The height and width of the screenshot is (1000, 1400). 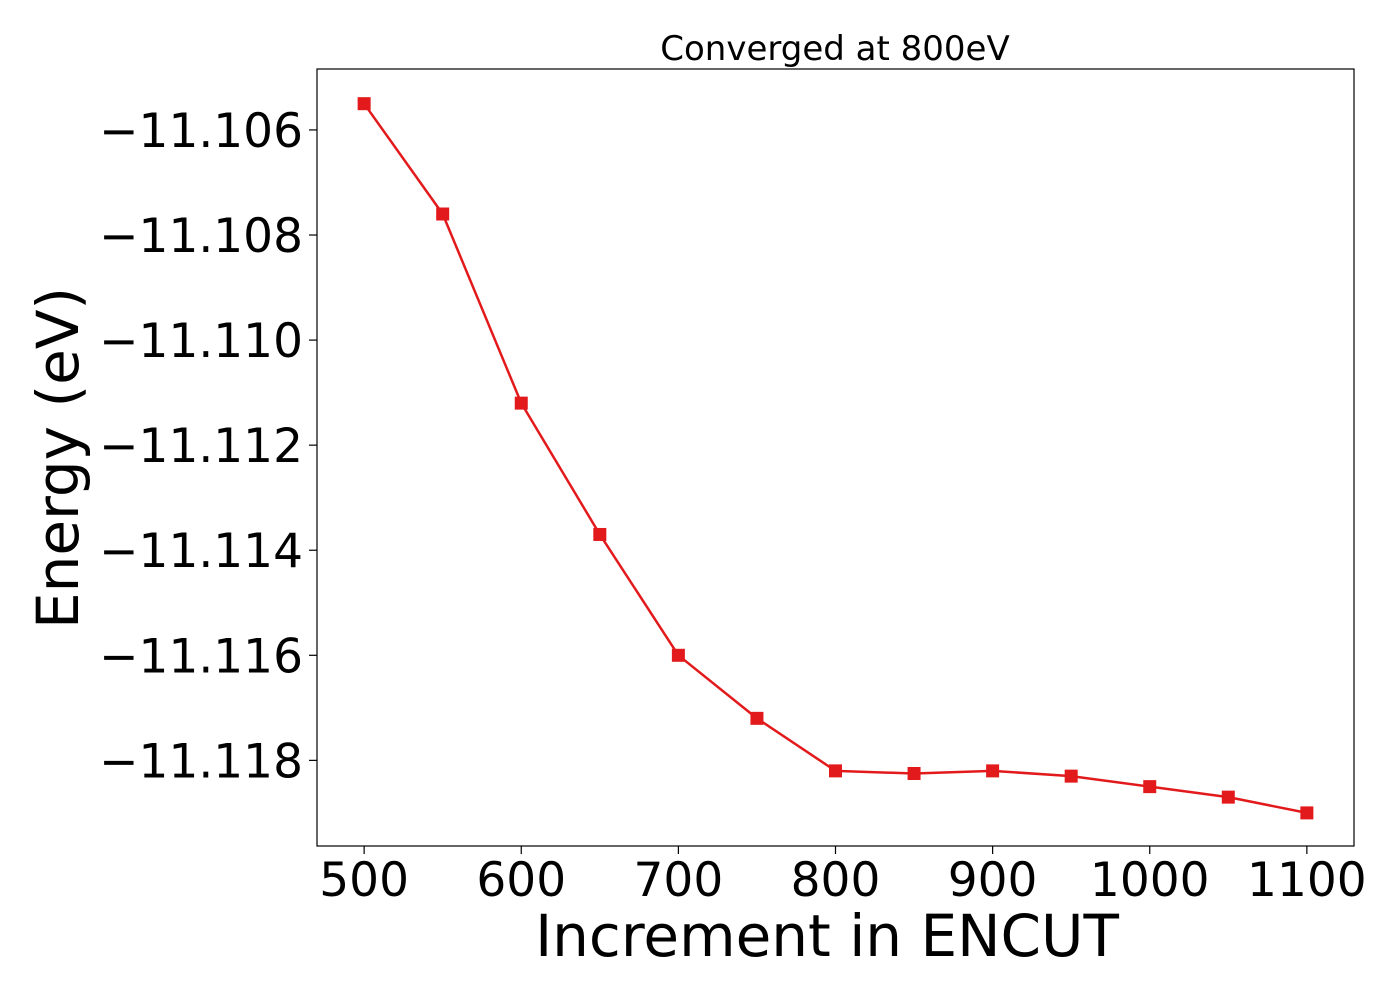 I want to click on y-tick-label: −11.108, so click(x=201, y=236).